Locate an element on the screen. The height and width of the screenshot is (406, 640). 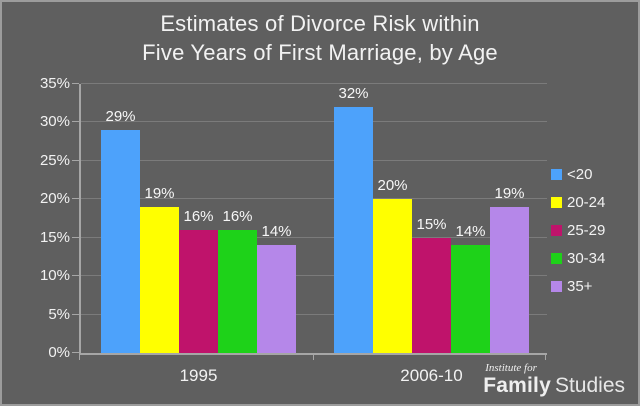
legend-item-<20: <20 is located at coordinates (578, 174).